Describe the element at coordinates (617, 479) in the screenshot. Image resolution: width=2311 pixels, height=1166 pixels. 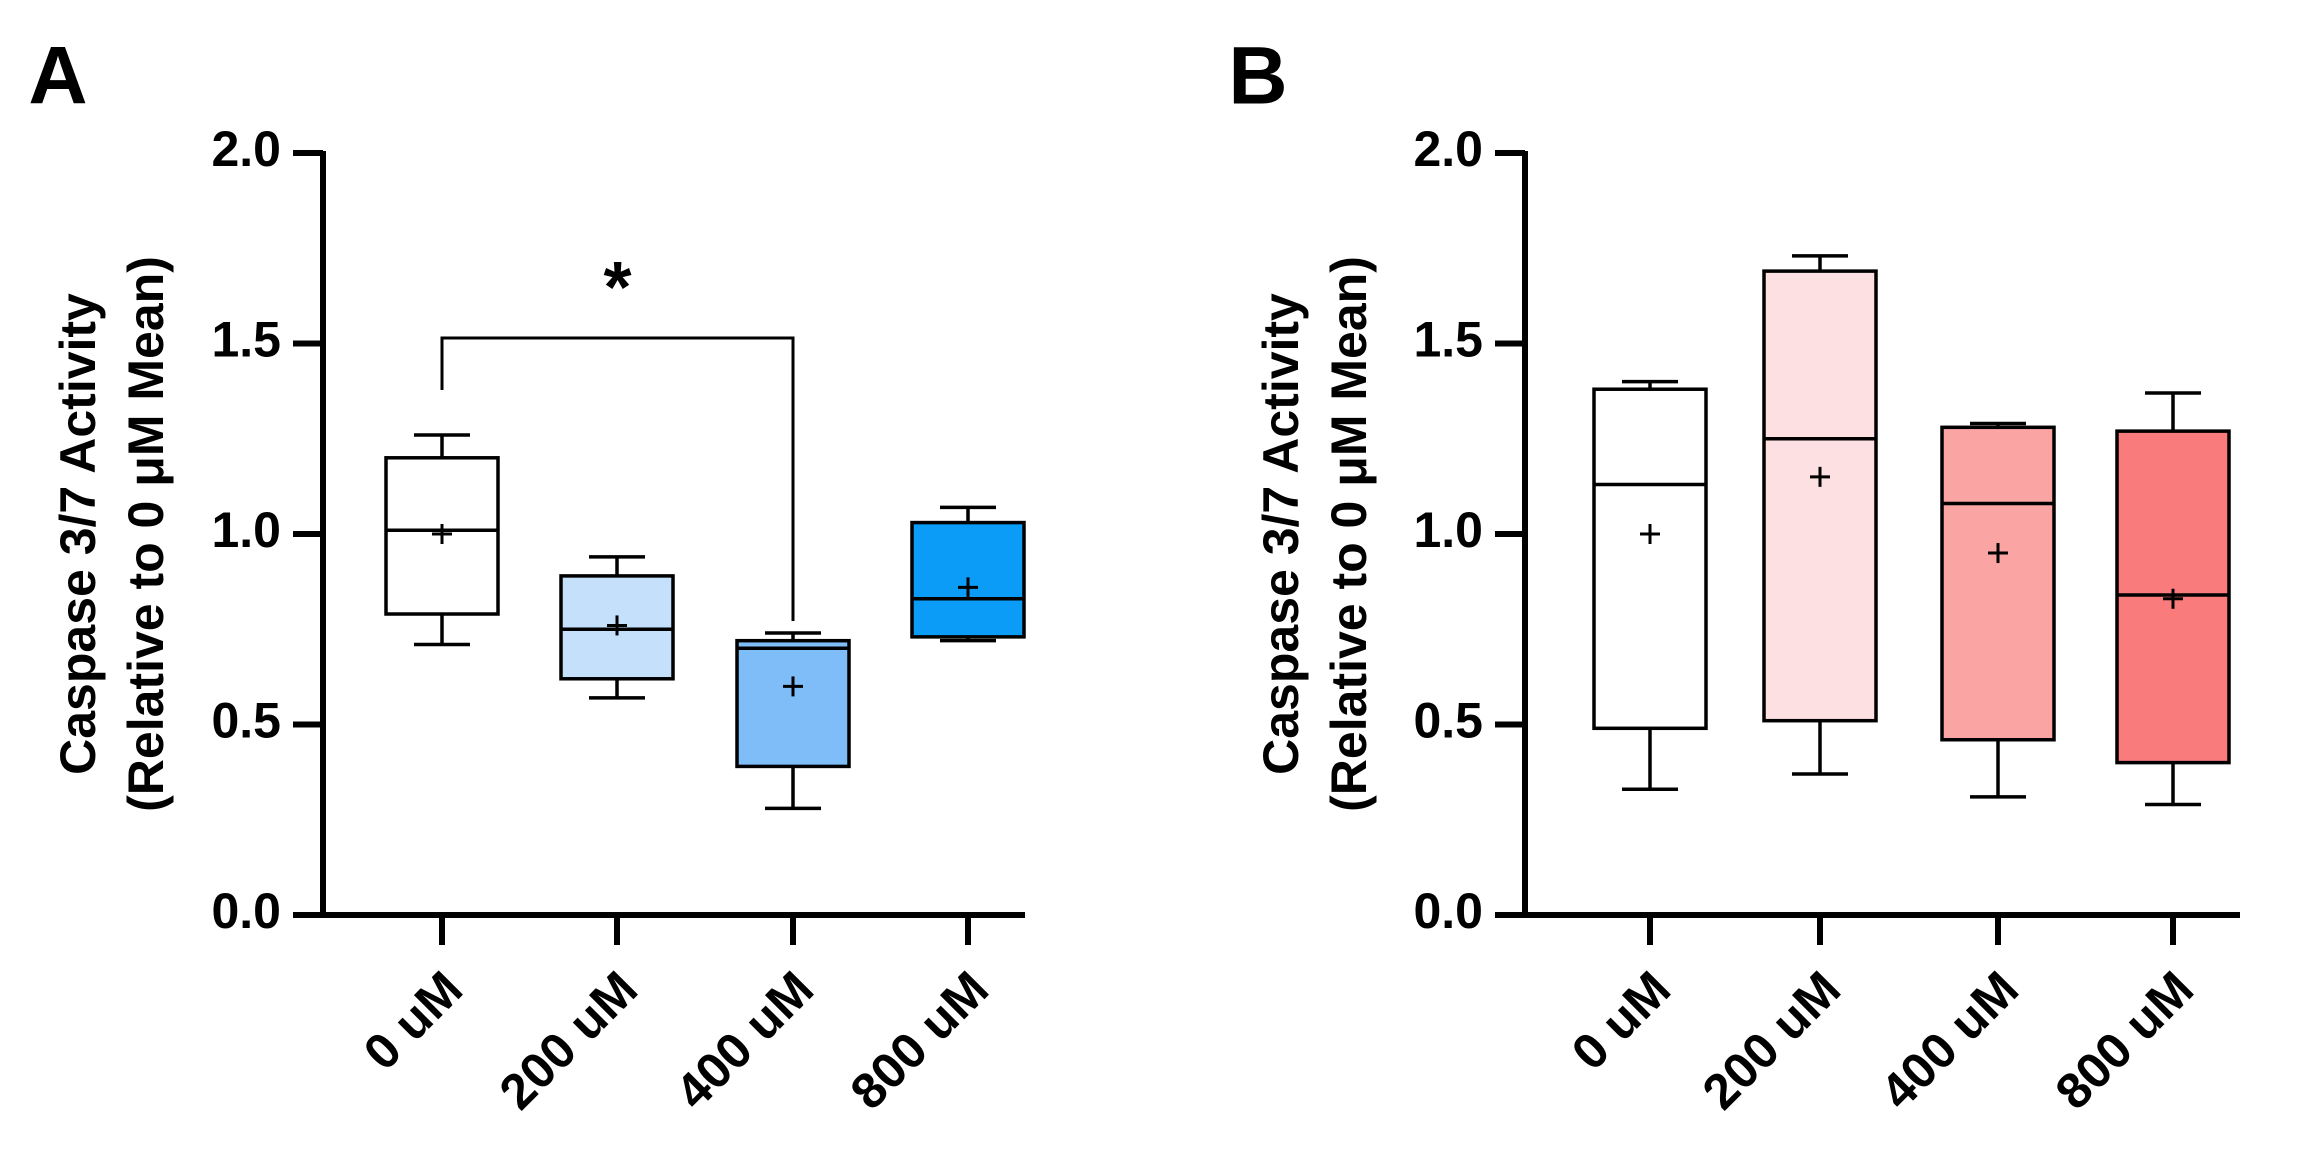
I see `bracket-line` at that location.